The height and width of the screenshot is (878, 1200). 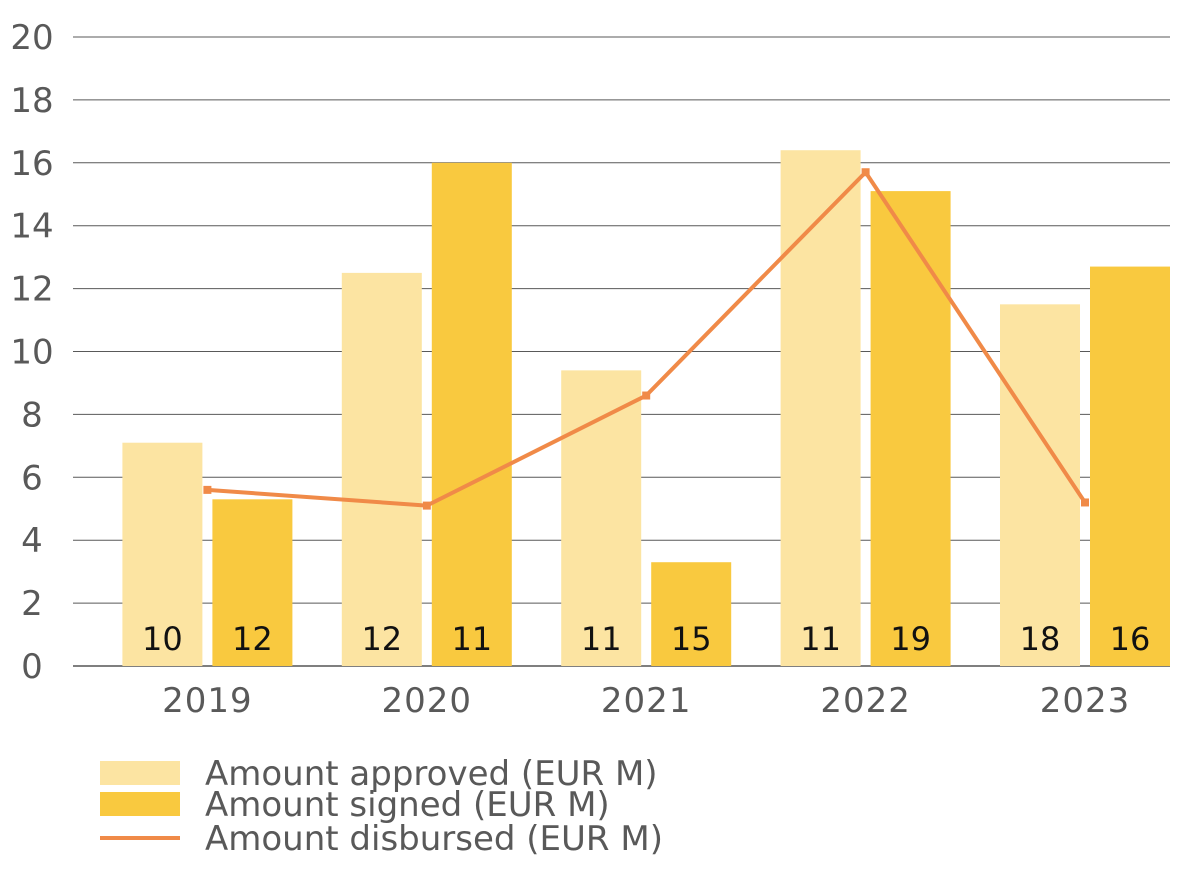 What do you see at coordinates (207, 701) in the screenshot?
I see `x-tick-label: 2019` at bounding box center [207, 701].